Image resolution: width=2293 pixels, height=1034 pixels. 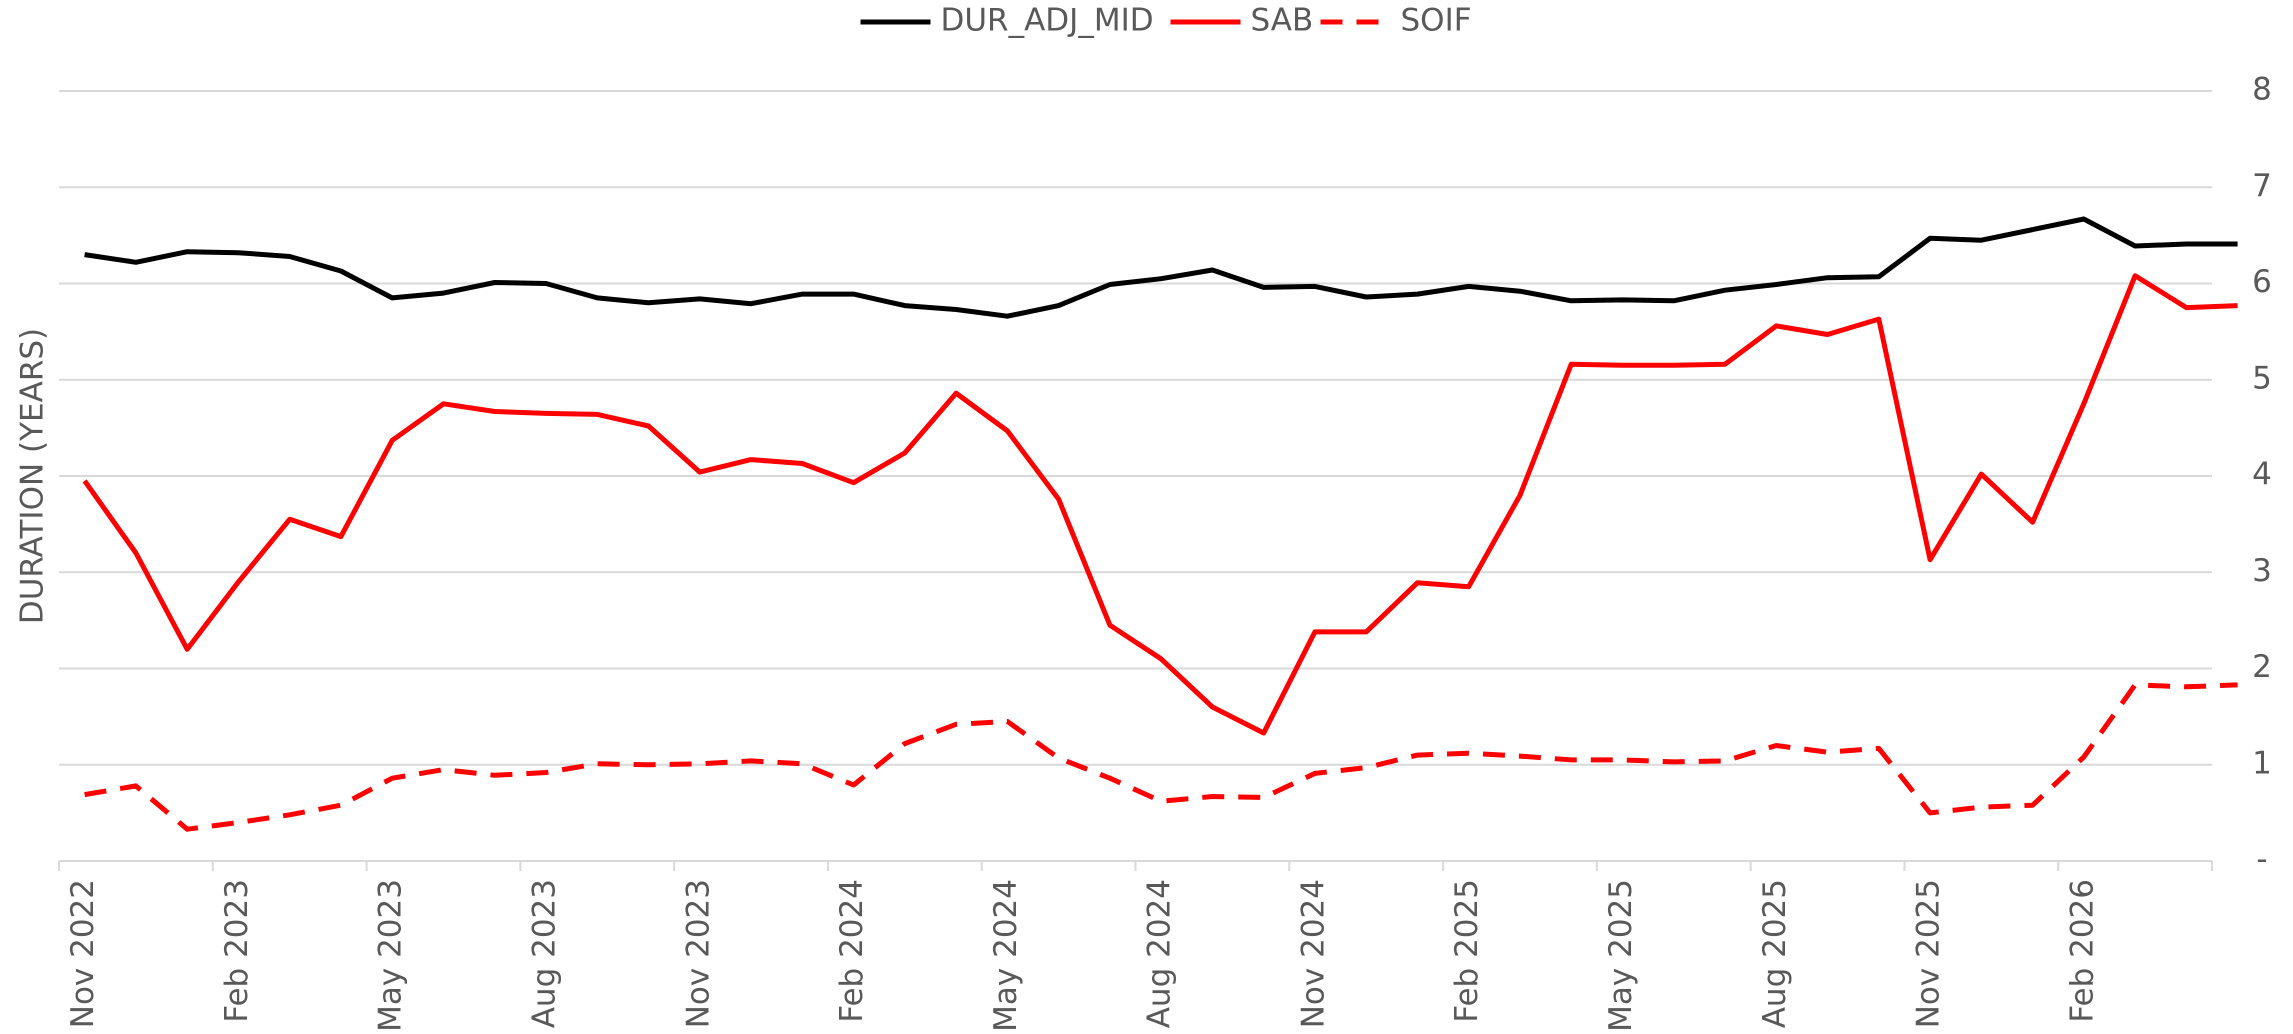 I want to click on x-tick-label: Feb 2025, so click(x=1467, y=951).